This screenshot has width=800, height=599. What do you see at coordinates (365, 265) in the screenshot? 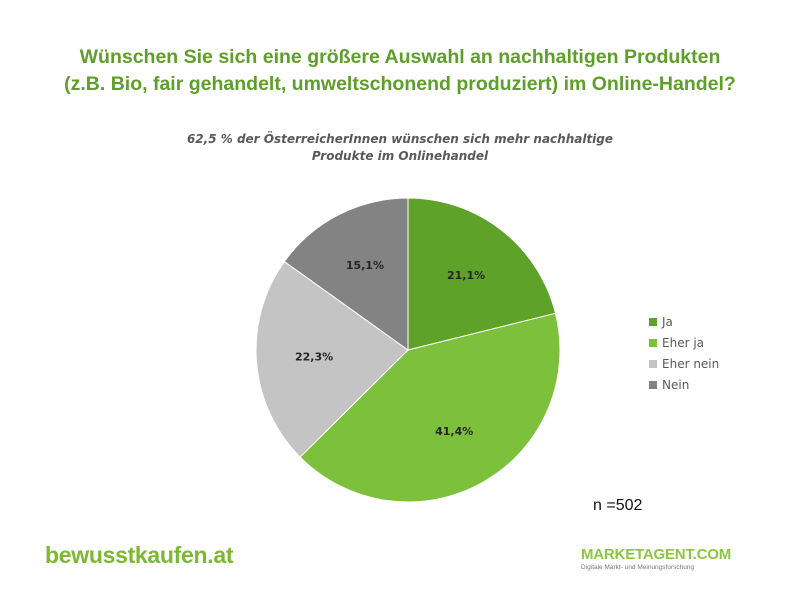
I see `pie-label-nein: 15,1%` at bounding box center [365, 265].